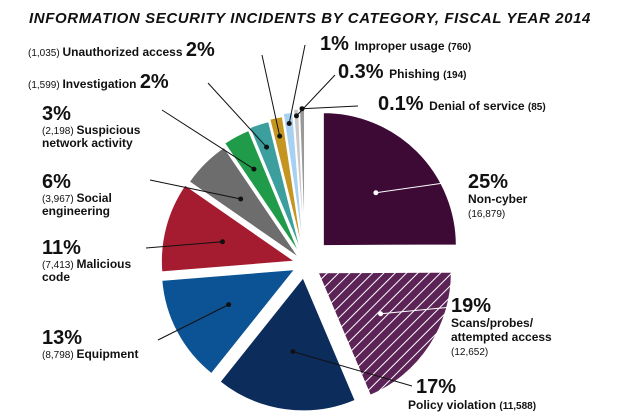 This screenshot has height=413, width=620. Describe the element at coordinates (297, 84) in the screenshot. I see `leader-line-improper-usage` at that location.